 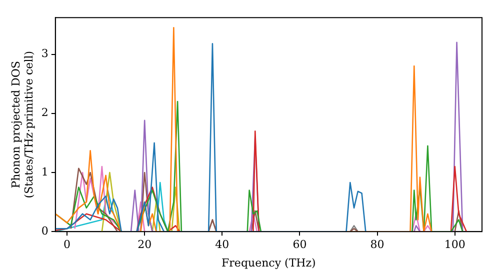 What do you see at coordinates (44, 231) in the screenshot?
I see `y-tick-label: 0` at bounding box center [44, 231].